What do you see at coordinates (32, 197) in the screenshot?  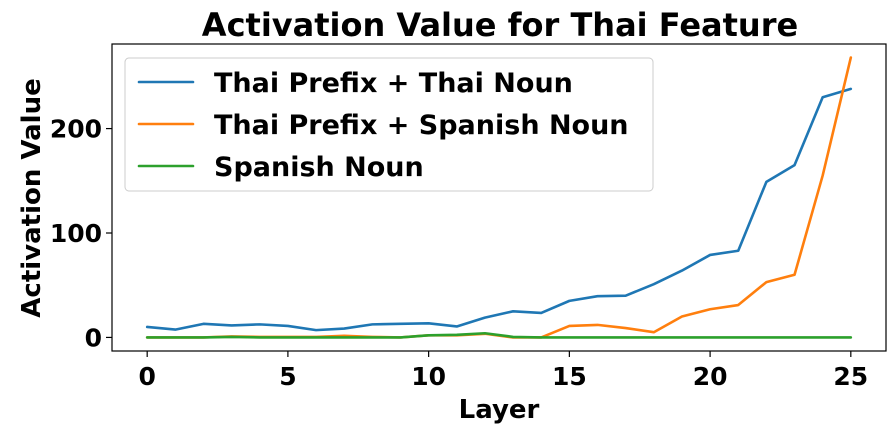 I see `y-axis-label: Activation Value` at bounding box center [32, 197].